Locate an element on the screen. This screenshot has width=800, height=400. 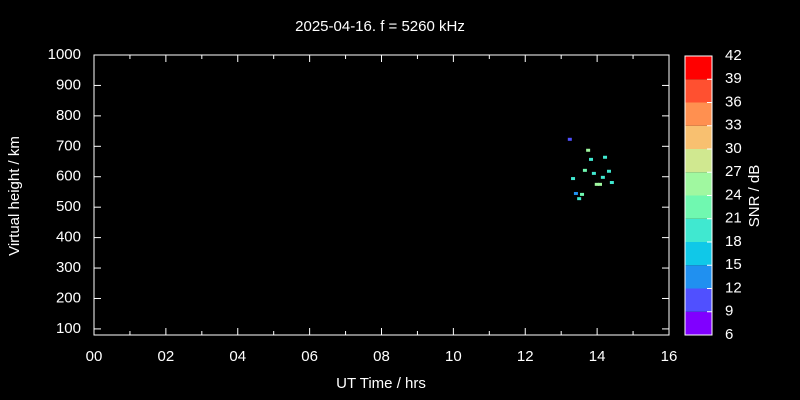
colorbar-tick-label: 15 is located at coordinates (733, 264).